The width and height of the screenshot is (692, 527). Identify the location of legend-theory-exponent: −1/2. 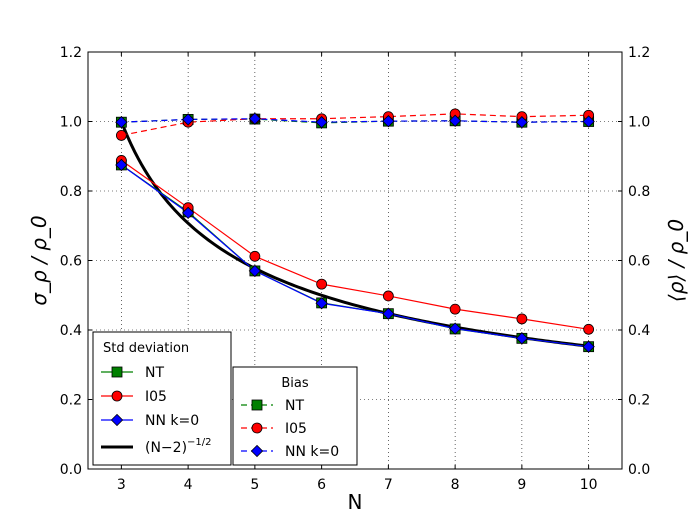
(199, 442).